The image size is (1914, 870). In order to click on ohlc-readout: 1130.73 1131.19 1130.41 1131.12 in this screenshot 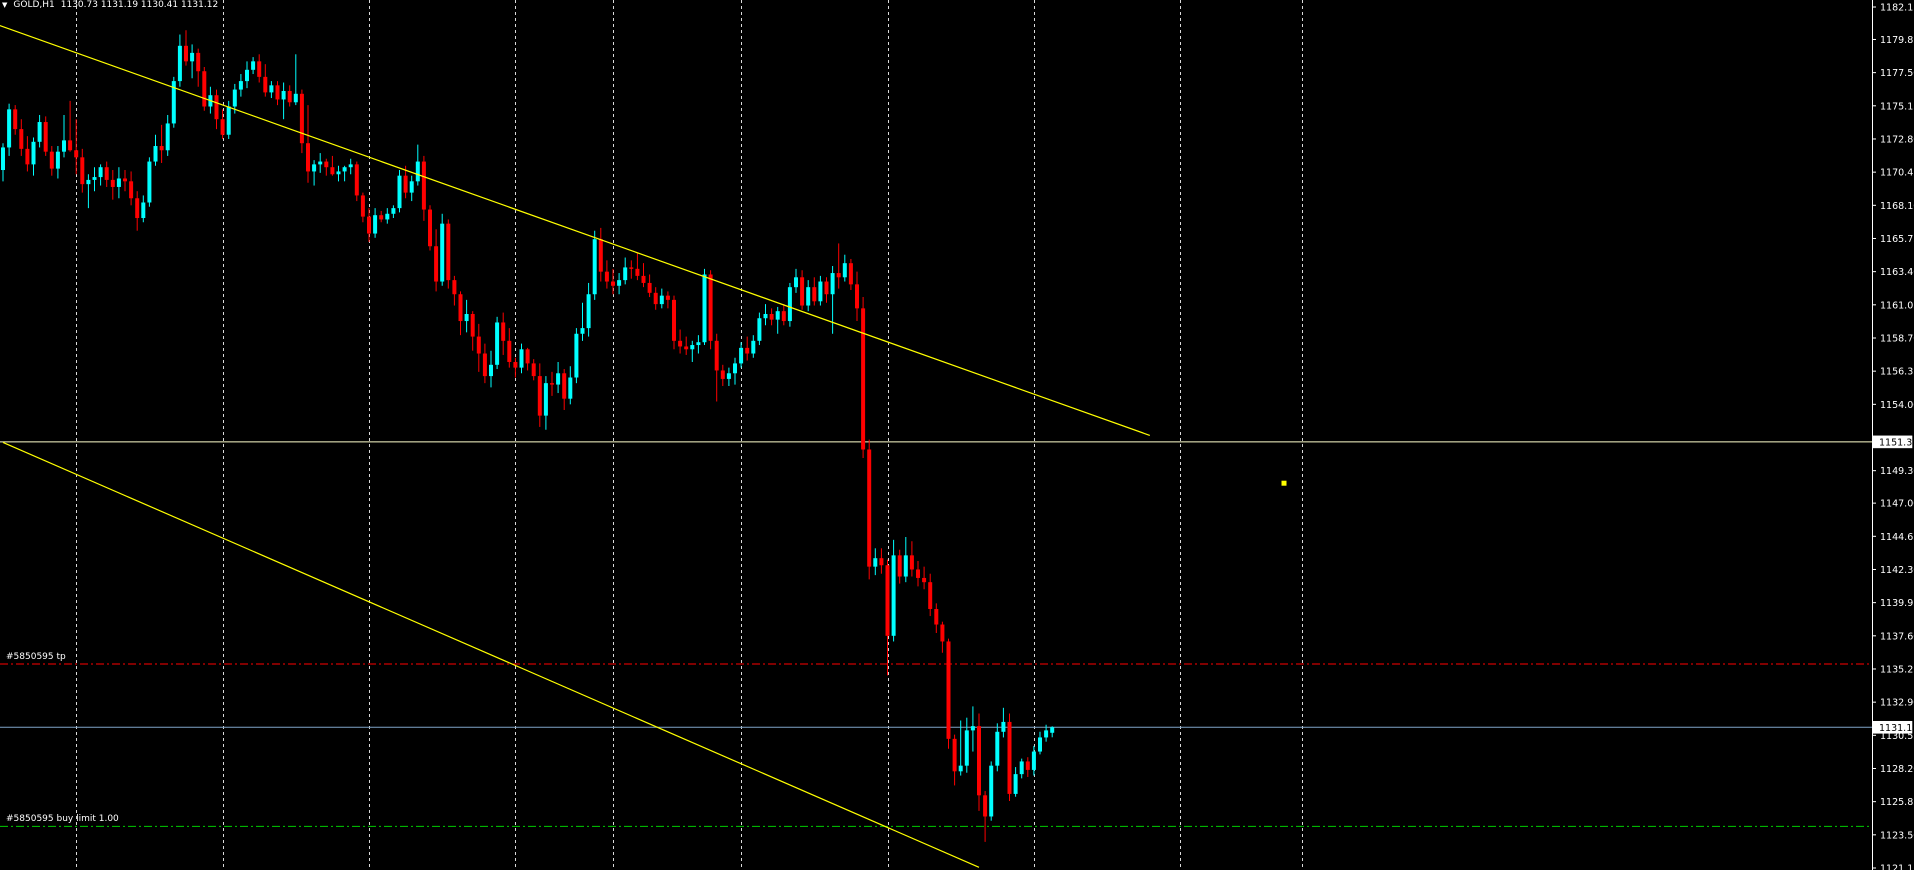, I will do `click(139, 5)`.